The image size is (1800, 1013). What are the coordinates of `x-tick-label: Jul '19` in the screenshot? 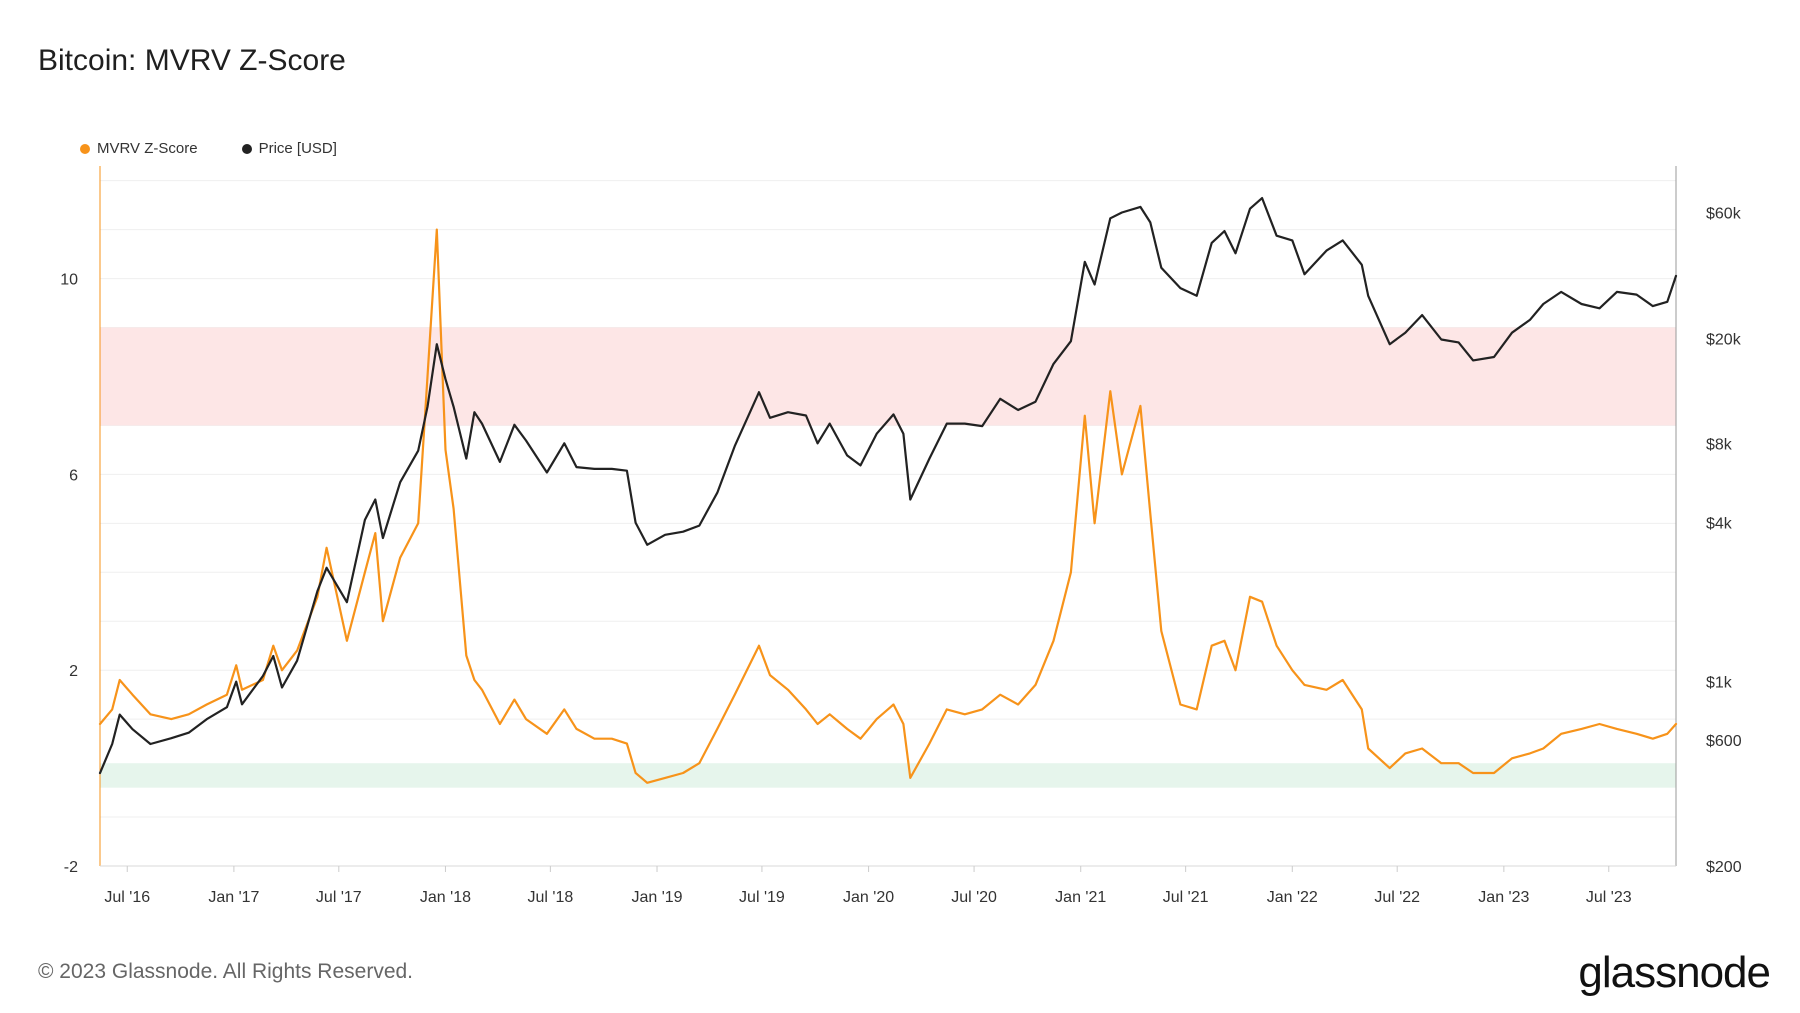 It's located at (762, 897).